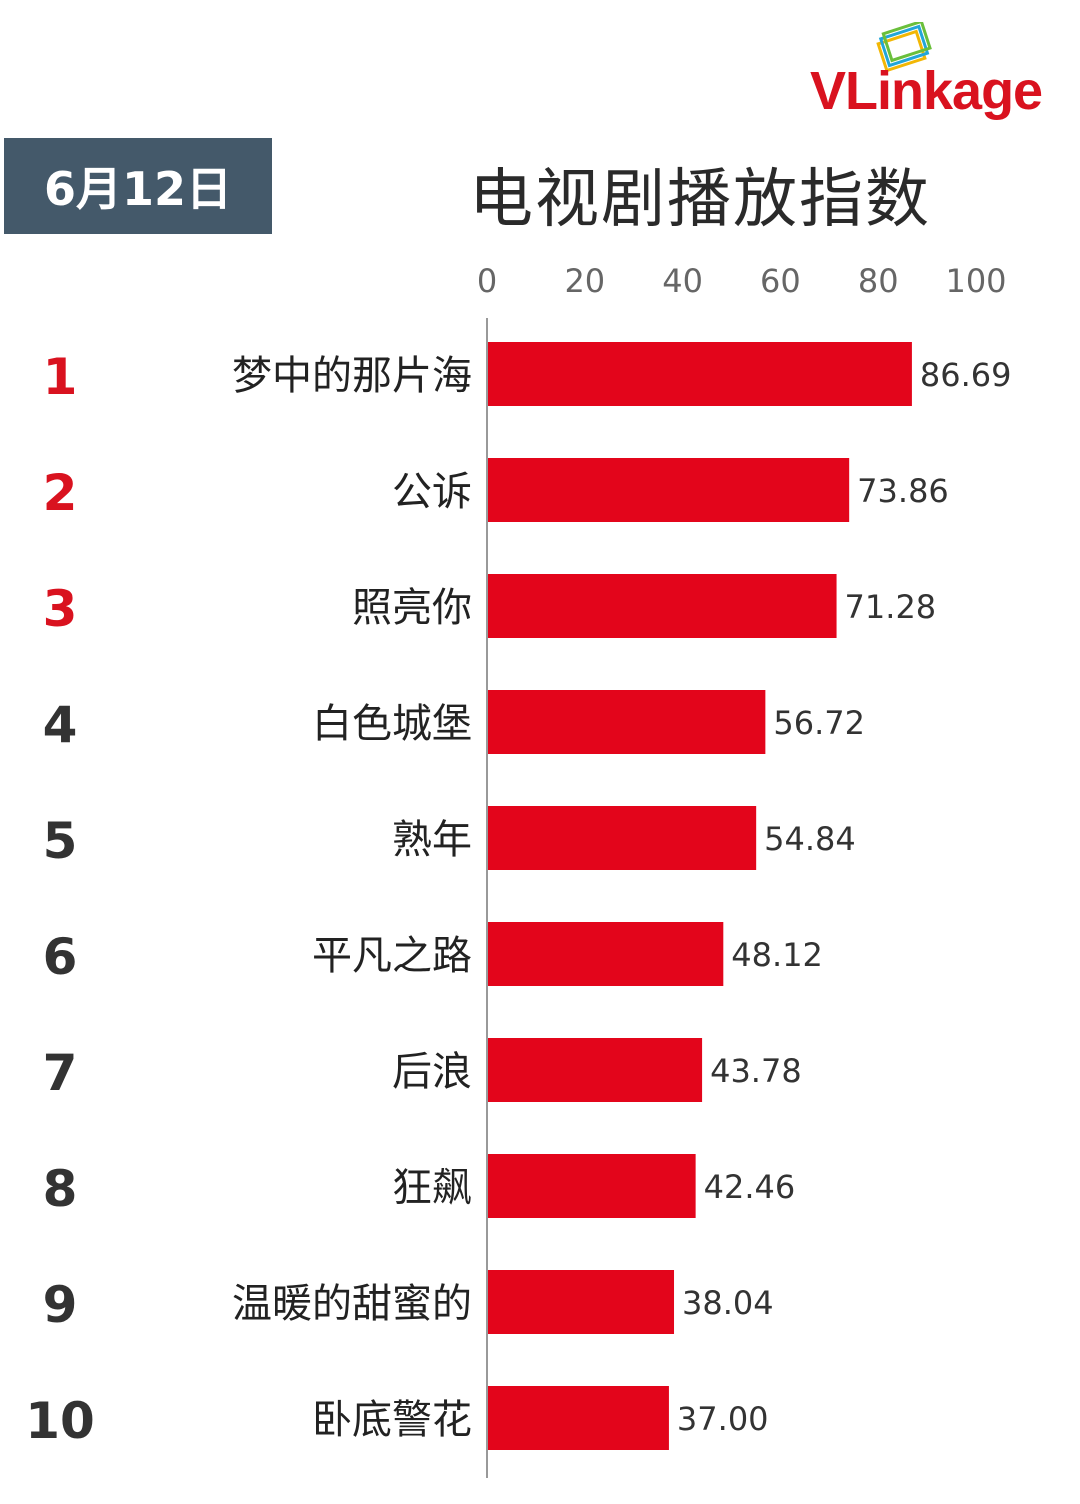  What do you see at coordinates (819, 723) in the screenshot?
I see `value-label: 56.72` at bounding box center [819, 723].